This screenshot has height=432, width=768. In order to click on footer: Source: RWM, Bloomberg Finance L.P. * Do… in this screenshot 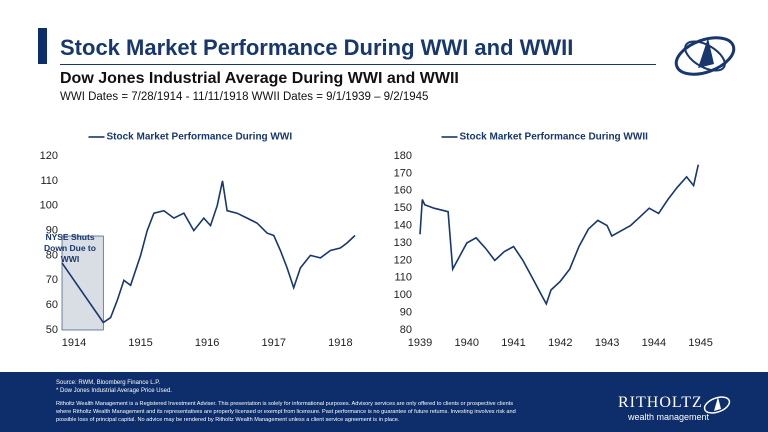, I will do `click(384, 402)`.